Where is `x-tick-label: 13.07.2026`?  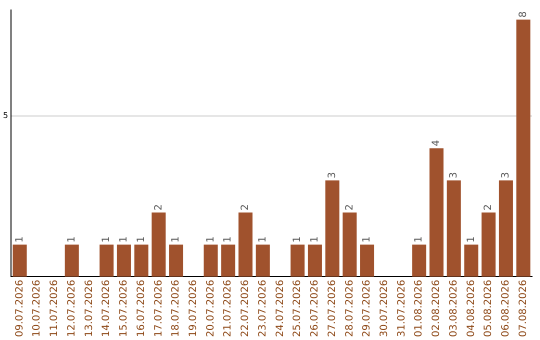 x-tick-label: 13.07.2026 is located at coordinates (89, 309).